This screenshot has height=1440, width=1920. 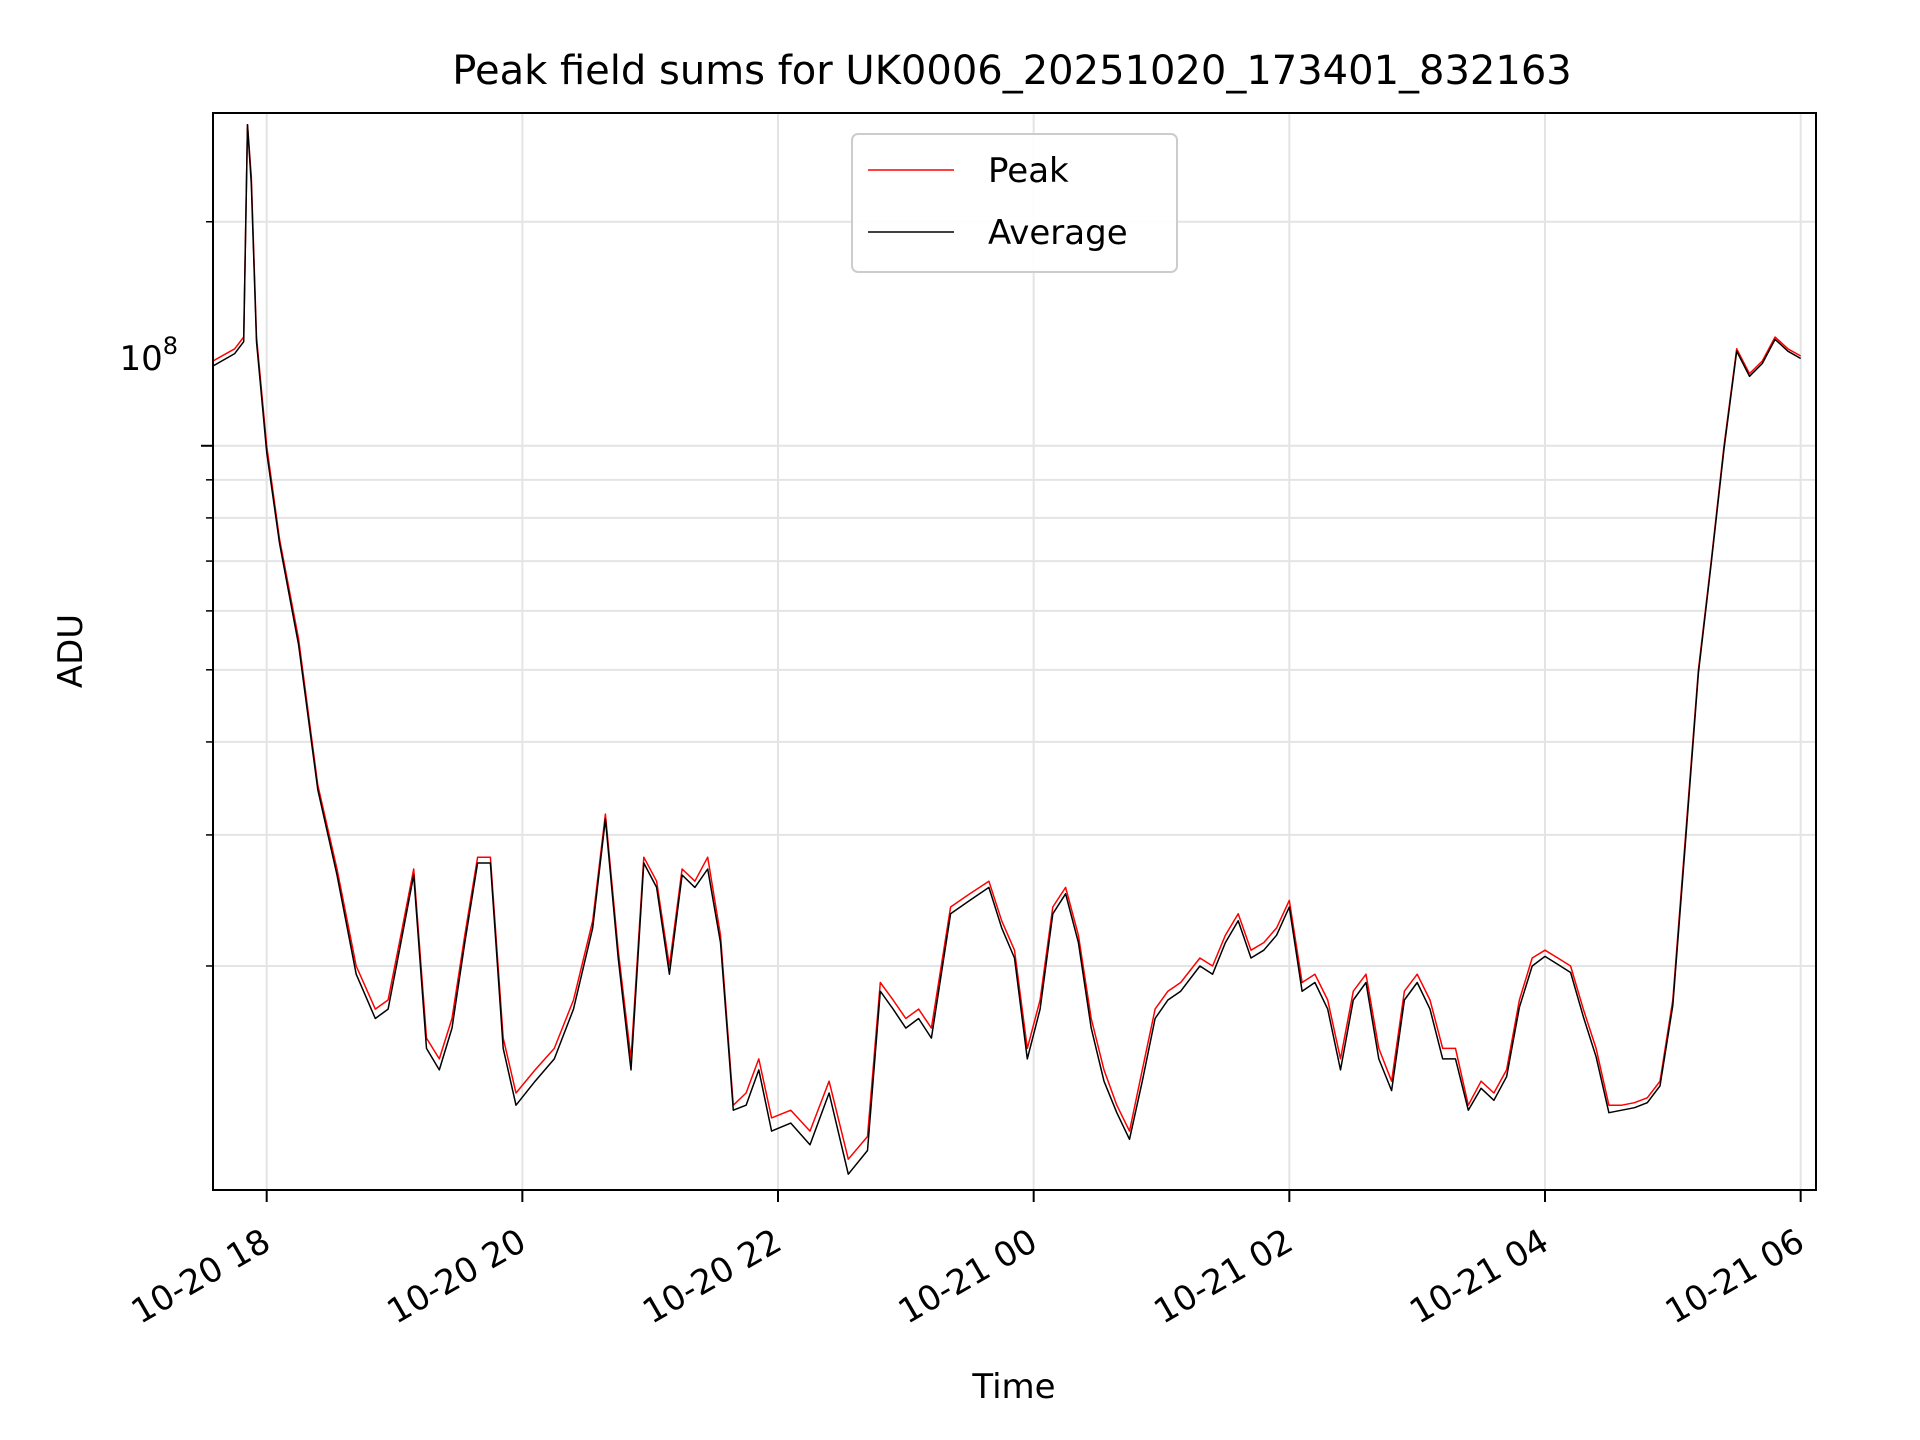 I want to click on legend: Peak Average, so click(x=1014, y=203).